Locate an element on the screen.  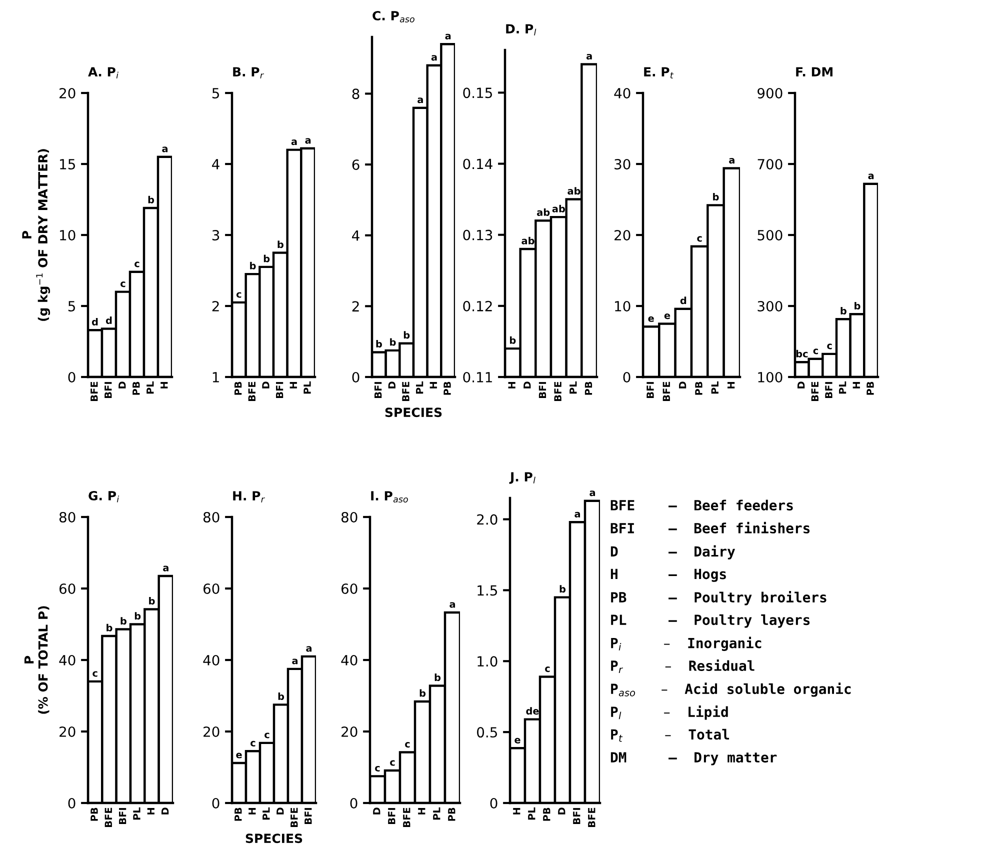
y-tick-label: 100 is located at coordinates (770, 377).